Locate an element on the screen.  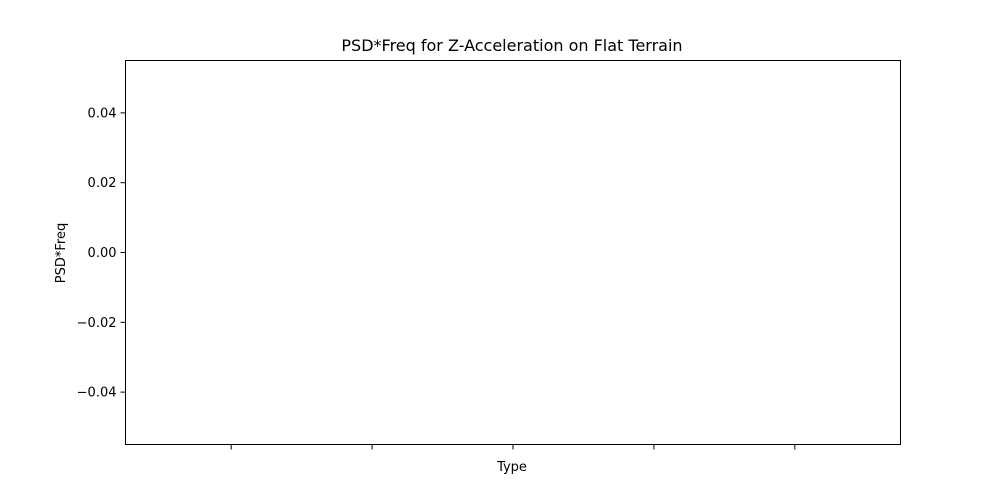
x-axis is located at coordinates (513, 447).